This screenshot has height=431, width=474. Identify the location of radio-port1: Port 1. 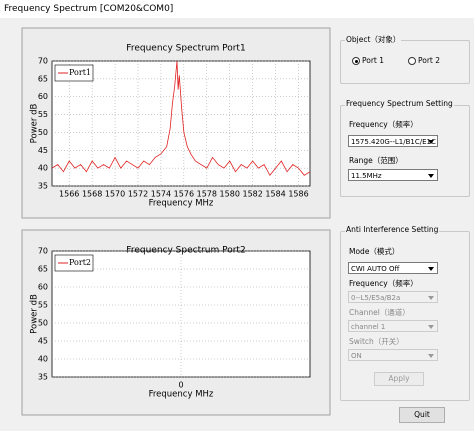
(368, 60).